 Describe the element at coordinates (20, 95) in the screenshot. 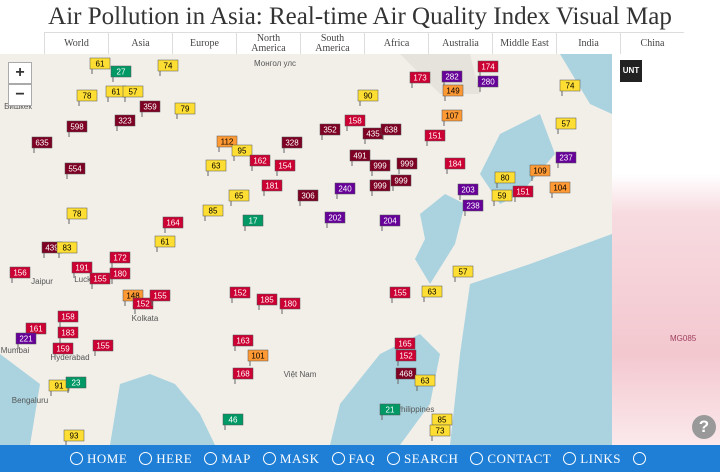

I see `zoom-out: −` at that location.